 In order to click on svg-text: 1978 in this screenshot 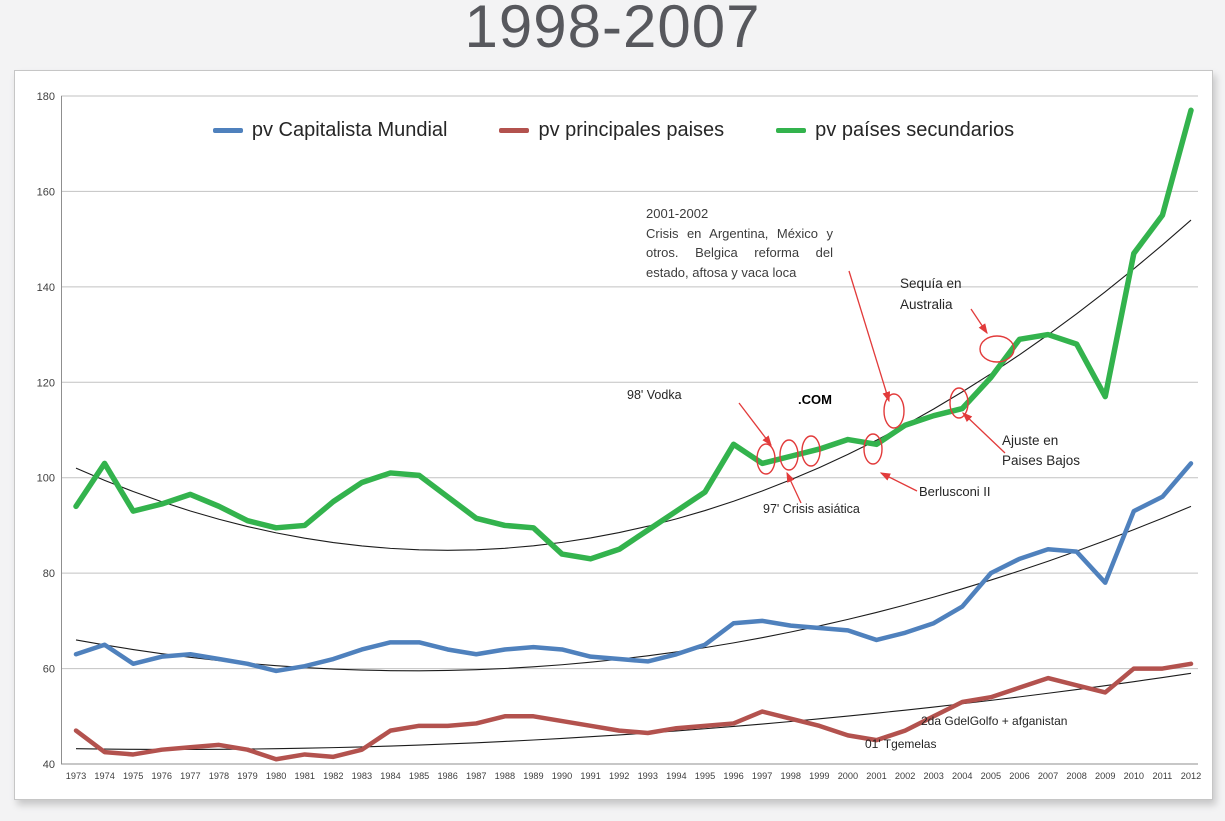, I will do `click(219, 776)`.